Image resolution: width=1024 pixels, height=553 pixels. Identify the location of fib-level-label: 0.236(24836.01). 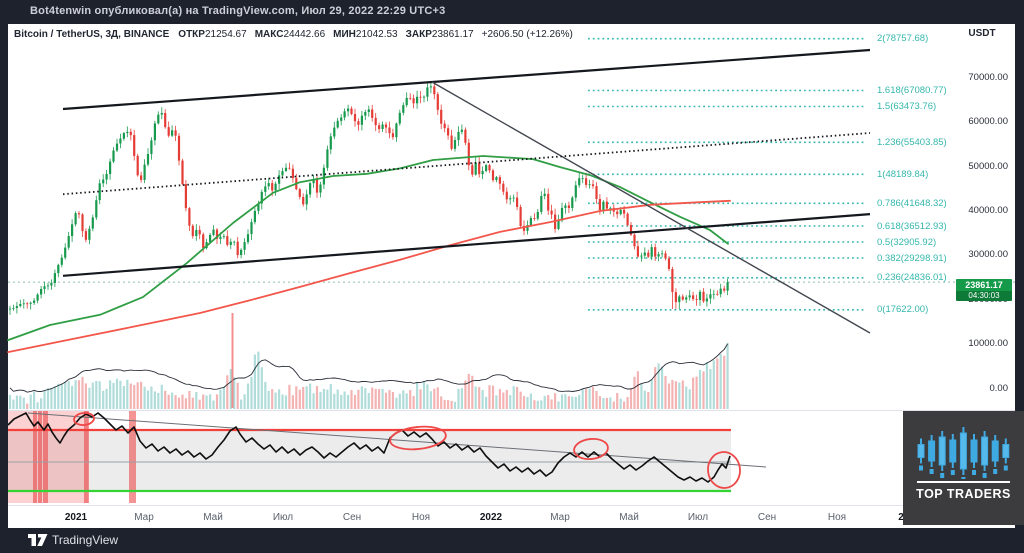
(912, 278).